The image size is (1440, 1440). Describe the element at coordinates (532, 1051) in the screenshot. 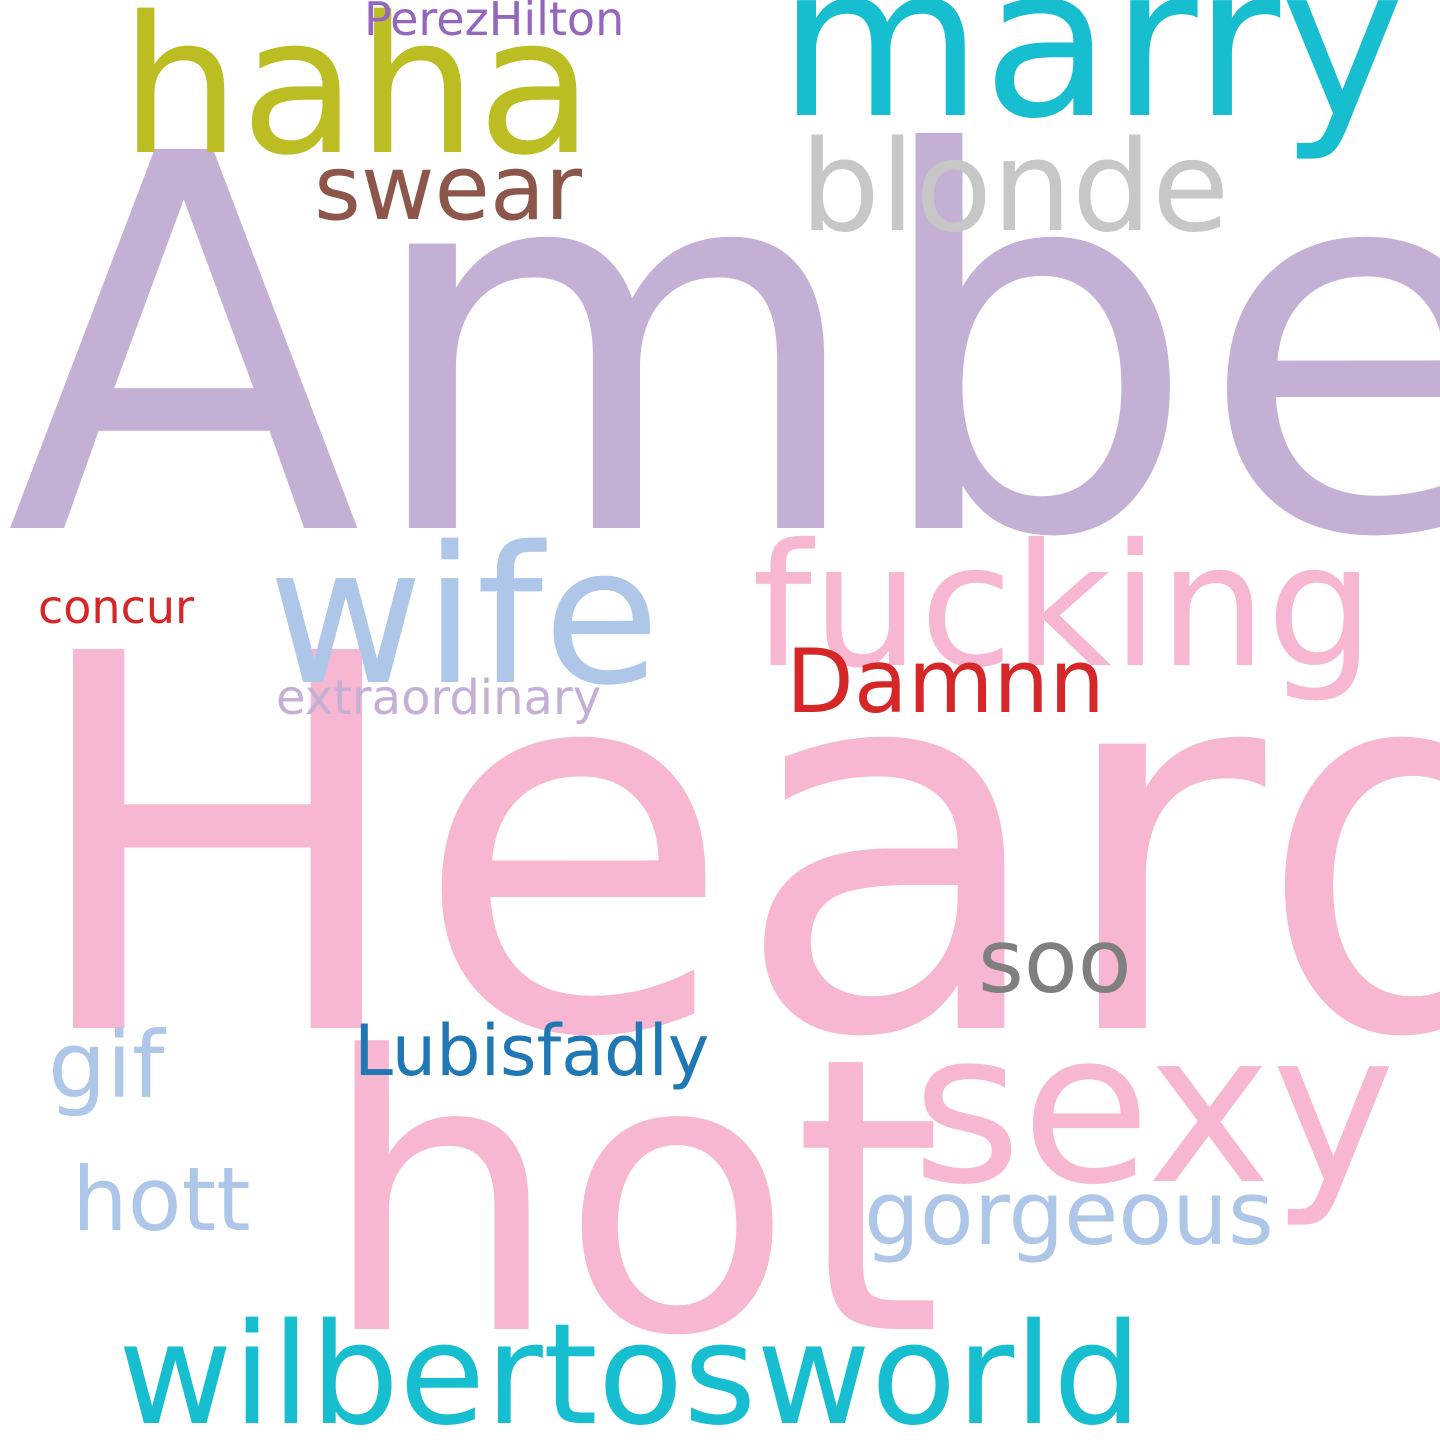

I see `word-lubisfadly: Lubisfadly` at that location.